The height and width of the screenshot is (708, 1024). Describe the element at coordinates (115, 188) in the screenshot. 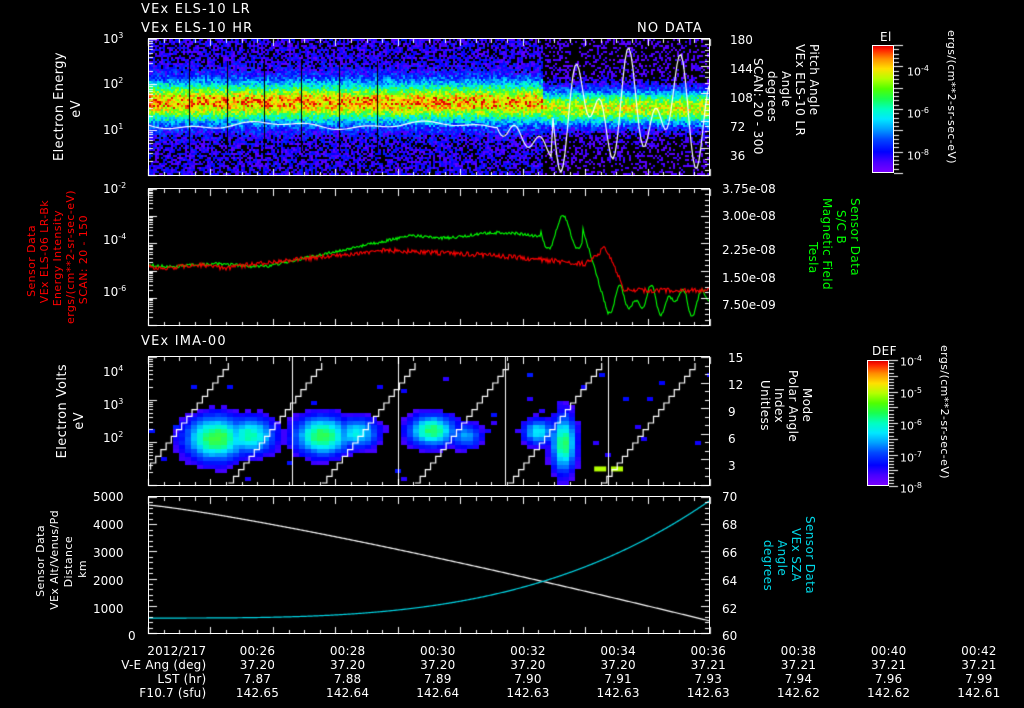

I see `panel2-ytick-1: 10⁻²` at that location.